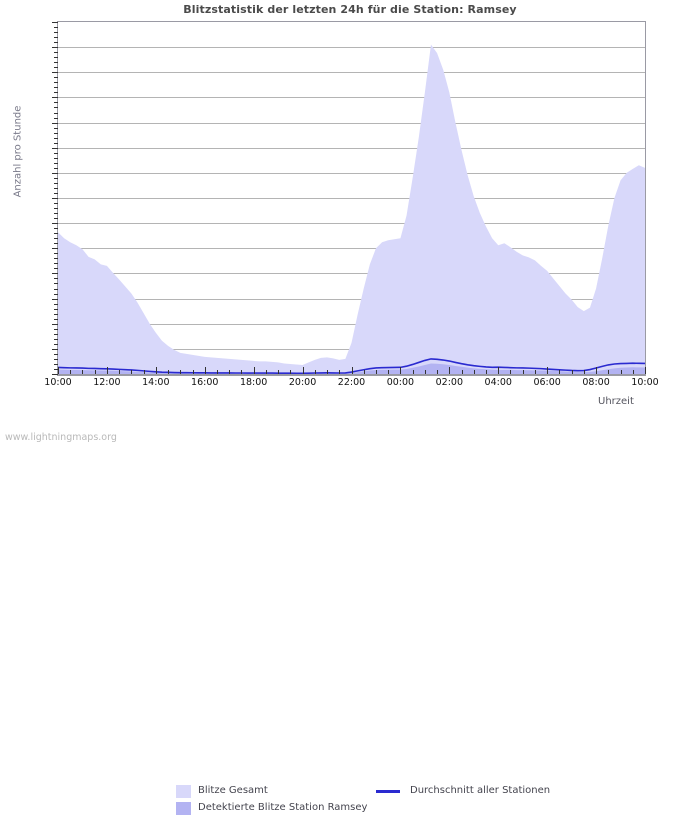  What do you see at coordinates (183, 791) in the screenshot?
I see `legend-swatch-blitze-gesamt` at bounding box center [183, 791].